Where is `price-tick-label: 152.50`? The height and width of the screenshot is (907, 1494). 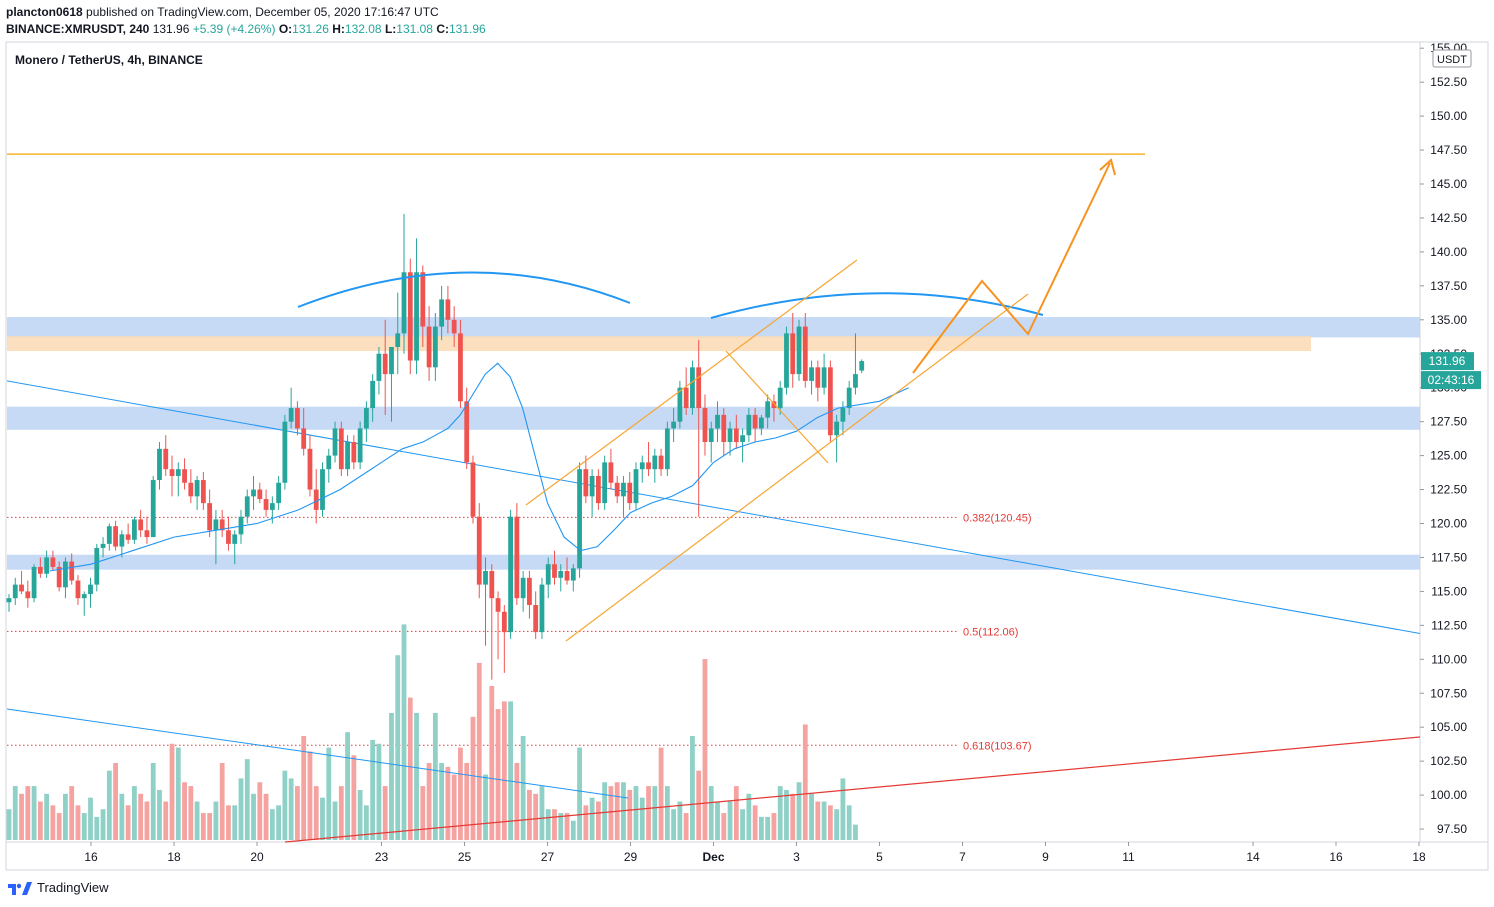
price-tick-label: 152.50 is located at coordinates (1448, 82).